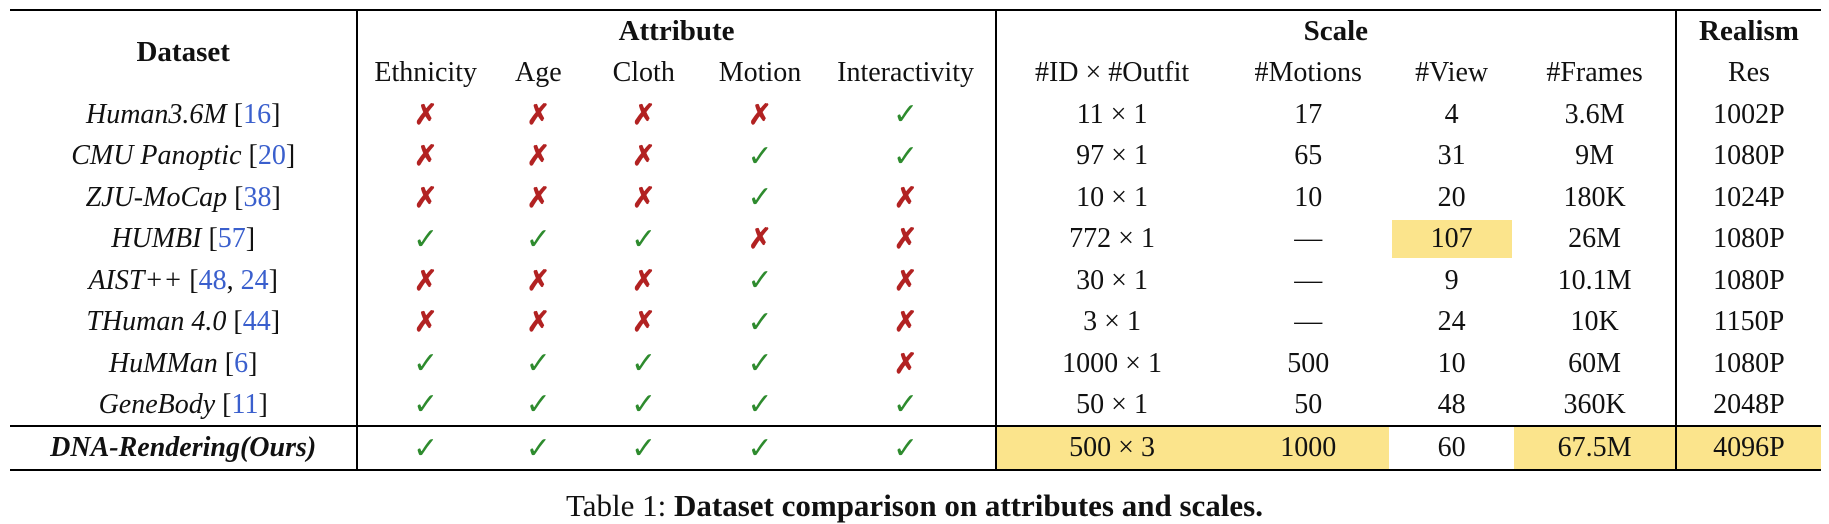  I want to click on col-age: Age, so click(538, 72).